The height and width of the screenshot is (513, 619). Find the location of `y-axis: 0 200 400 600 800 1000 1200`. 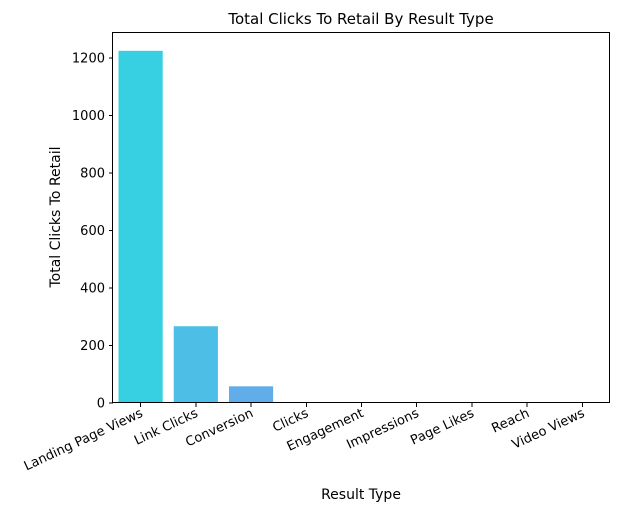

y-axis: 0 200 400 600 800 1000 1200 is located at coordinates (92, 232).